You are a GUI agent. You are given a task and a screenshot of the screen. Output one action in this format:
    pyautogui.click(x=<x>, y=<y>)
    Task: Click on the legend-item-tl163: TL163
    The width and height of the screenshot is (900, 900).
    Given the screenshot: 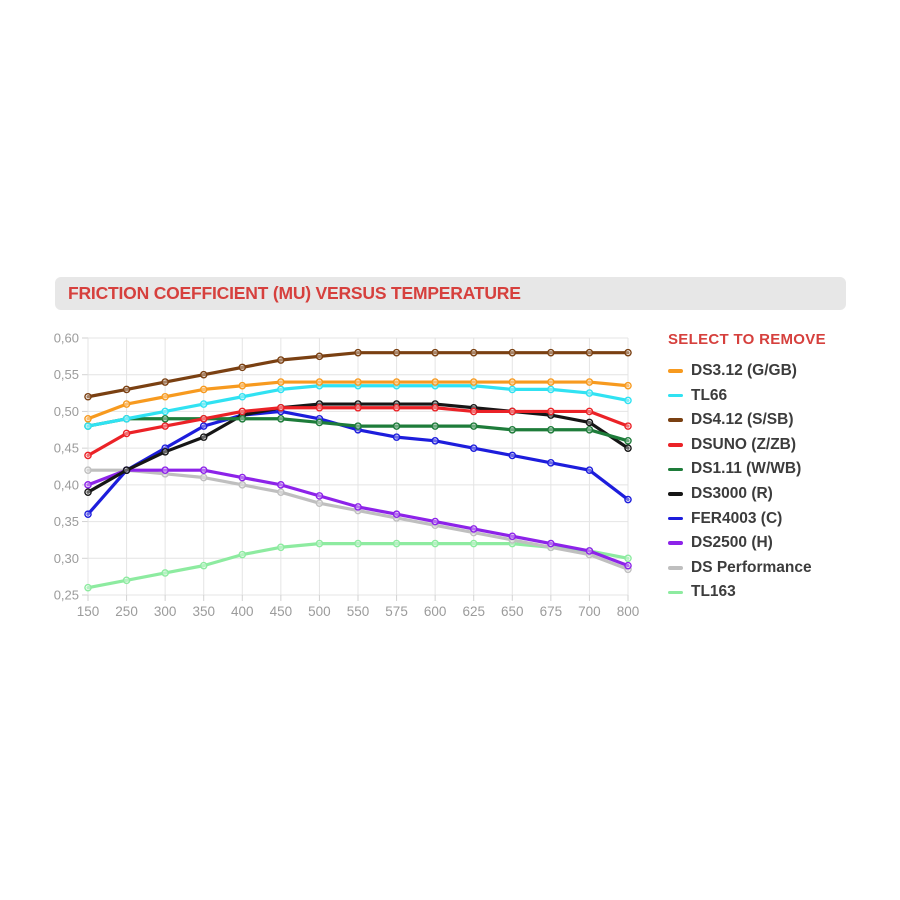 What is the action you would take?
    pyautogui.click(x=768, y=592)
    